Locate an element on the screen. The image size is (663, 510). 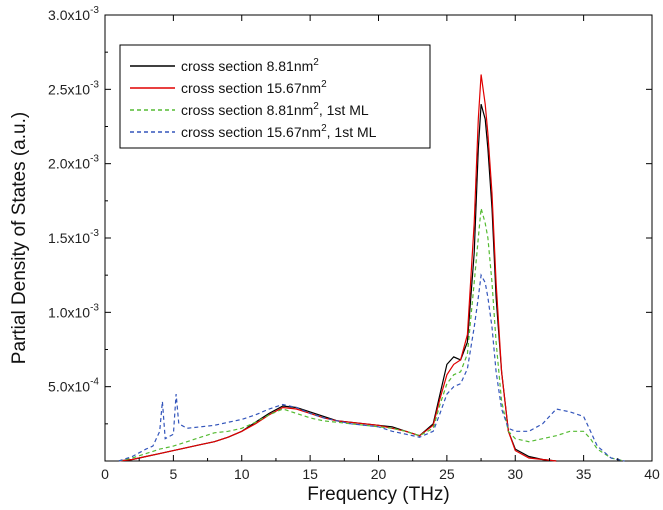
y-tick-label: 1.0x10⁻³ is located at coordinates (73, 311).